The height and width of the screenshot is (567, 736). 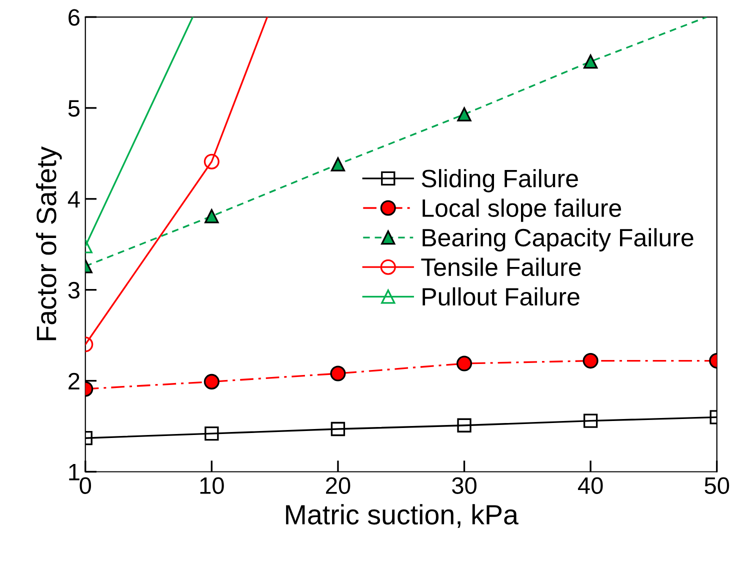 What do you see at coordinates (86, 485) in the screenshot?
I see `x-tick-label: 0` at bounding box center [86, 485].